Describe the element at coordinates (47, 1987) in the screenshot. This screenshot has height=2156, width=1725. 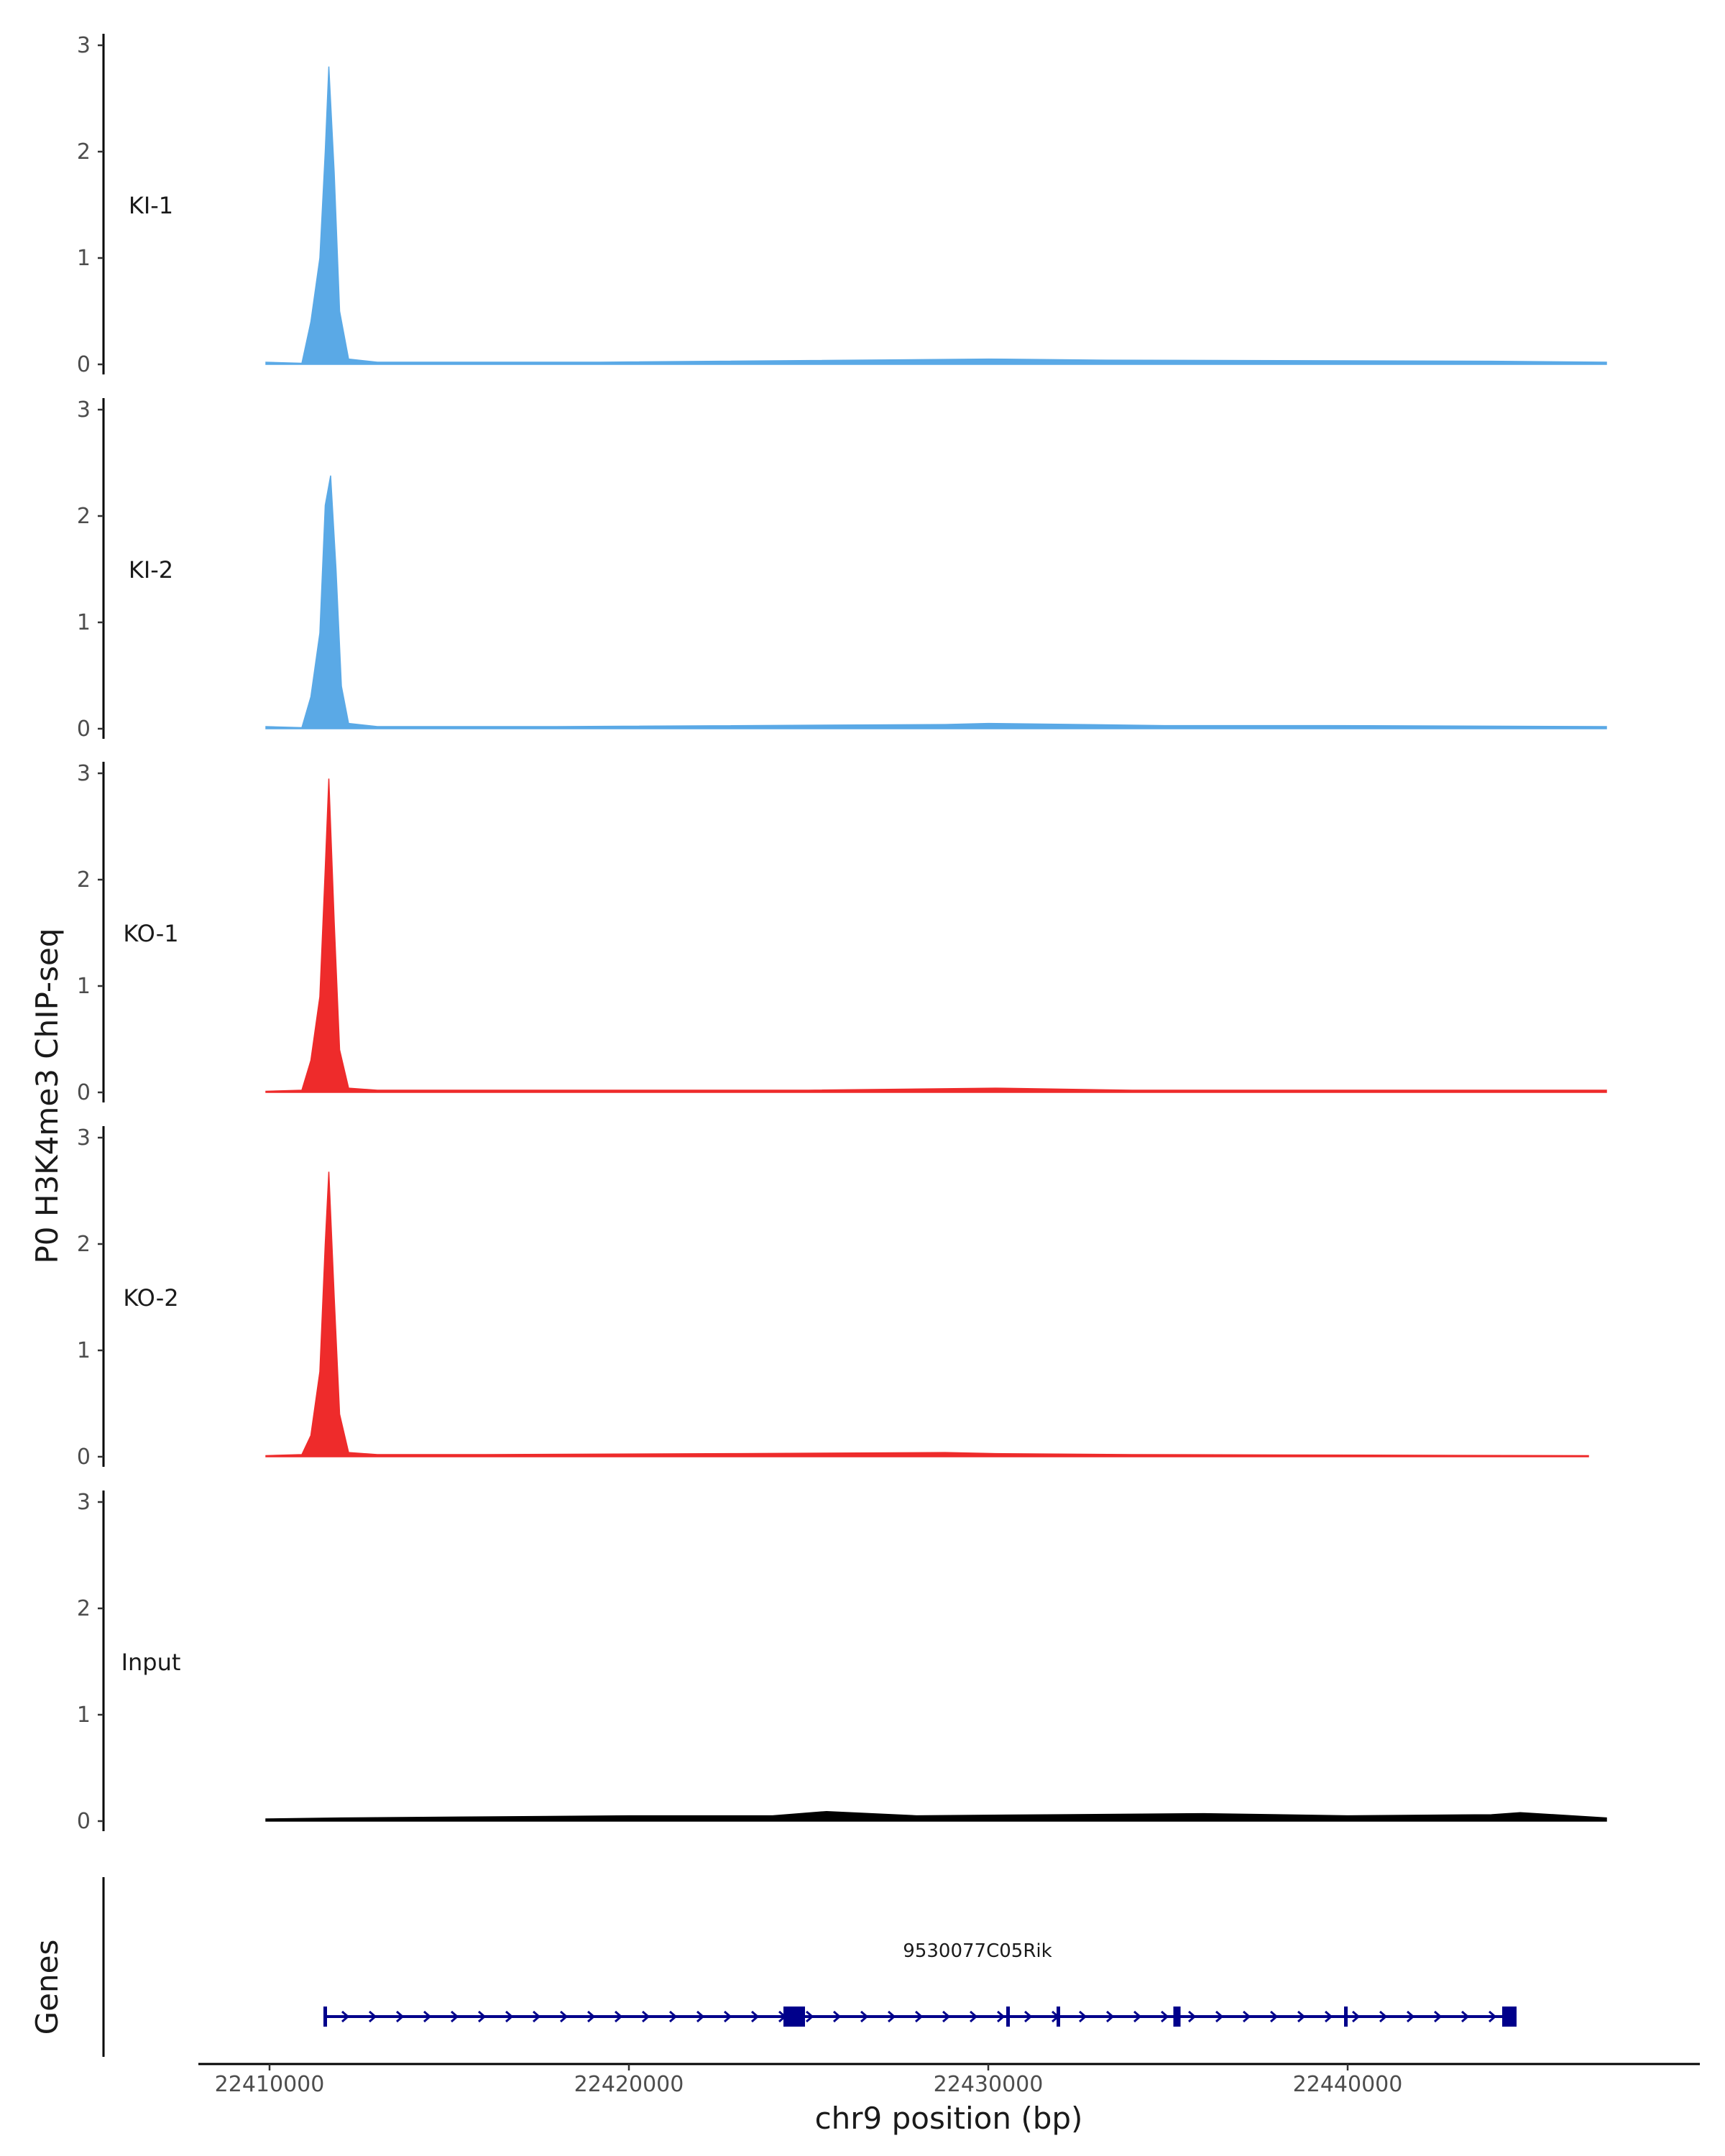
I see `genes-track-title: Genes` at that location.